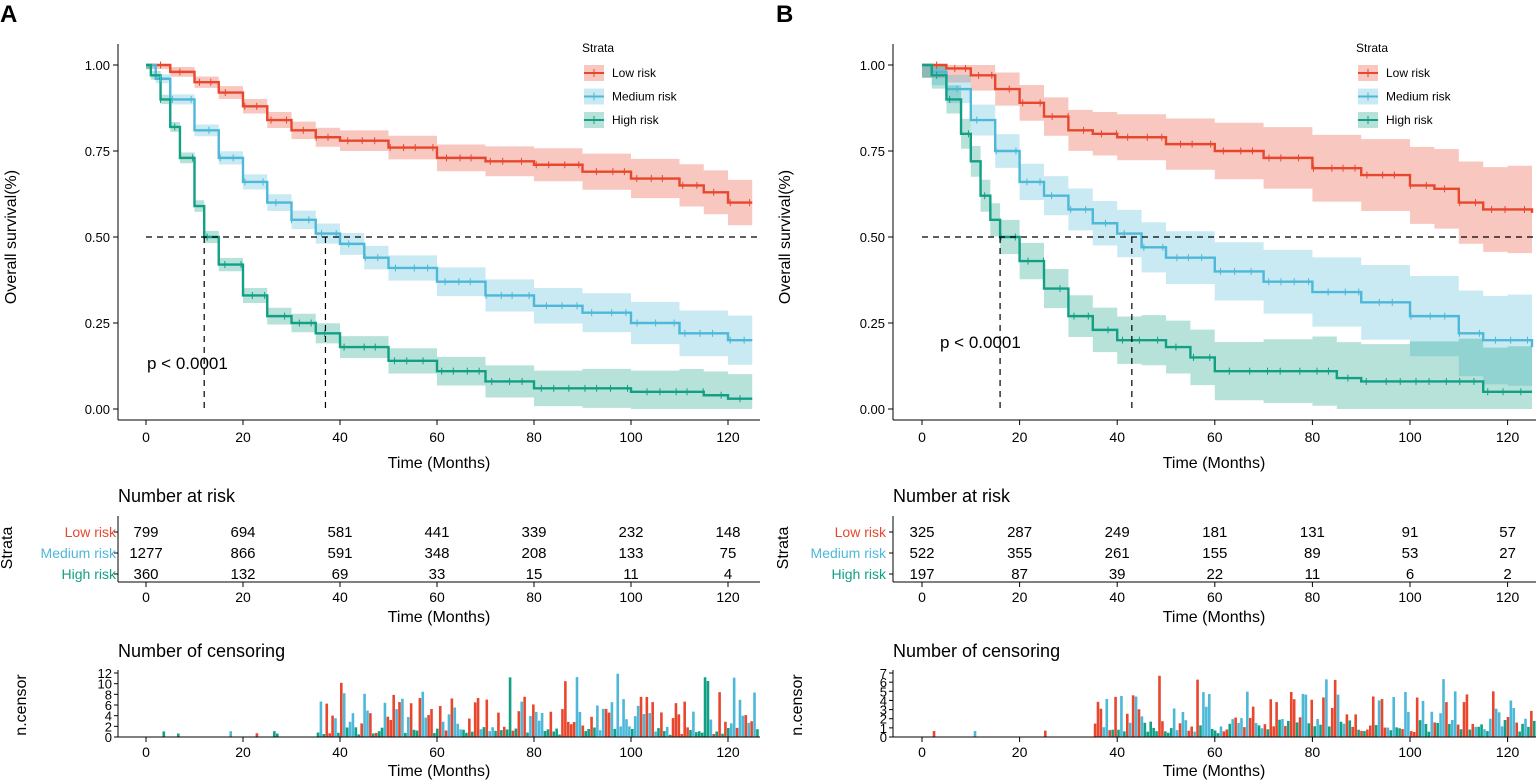  I want to click on legend-label-medium: Medium risk, so click(1419, 97).